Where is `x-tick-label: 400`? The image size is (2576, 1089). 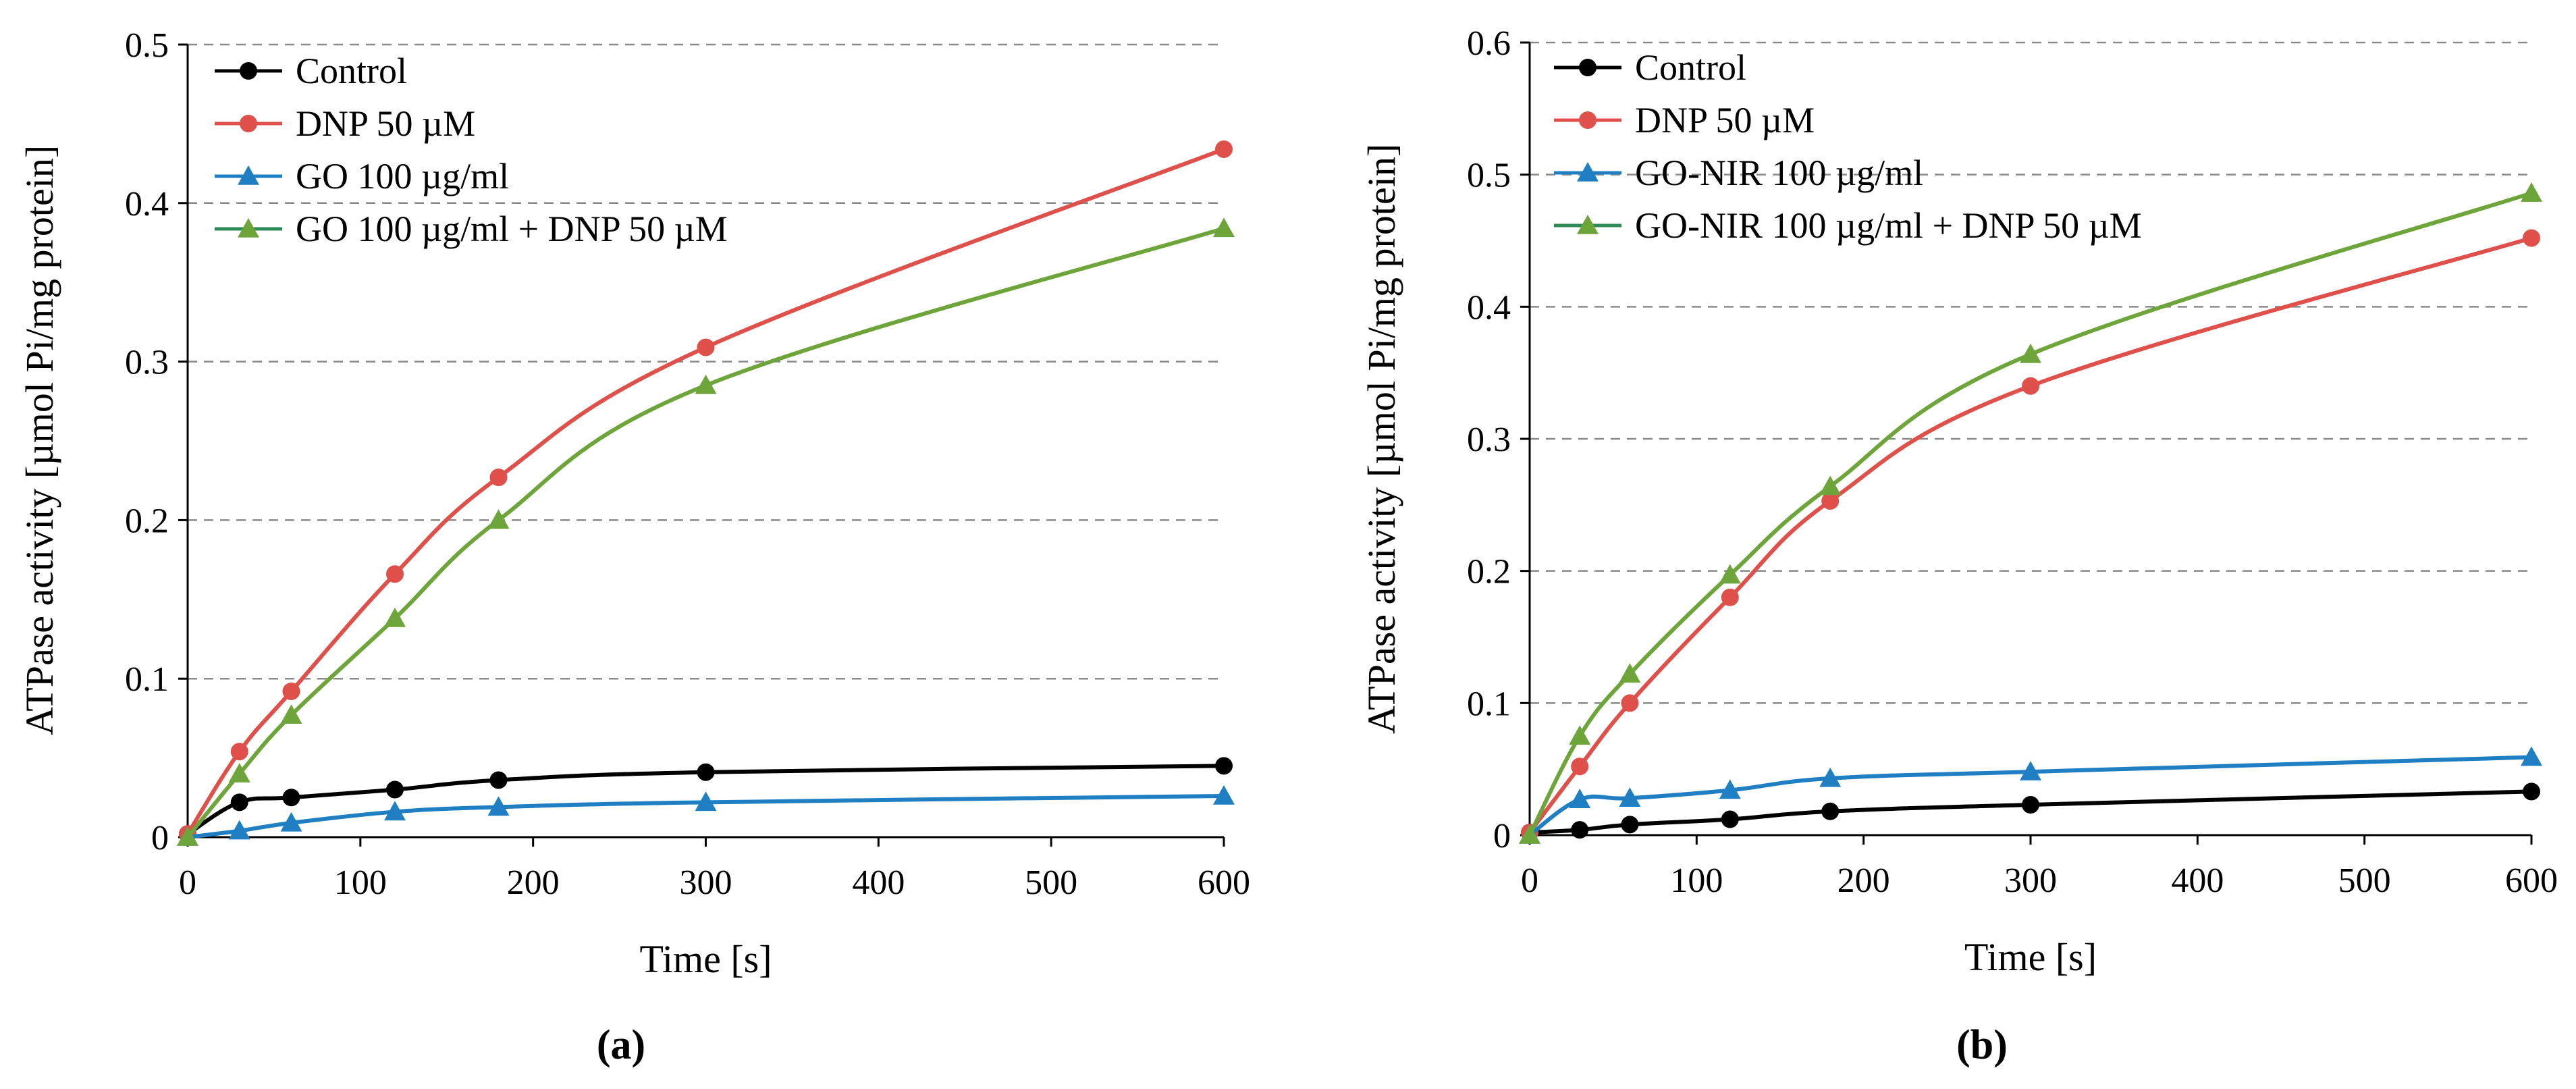
x-tick-label: 400 is located at coordinates (2197, 880).